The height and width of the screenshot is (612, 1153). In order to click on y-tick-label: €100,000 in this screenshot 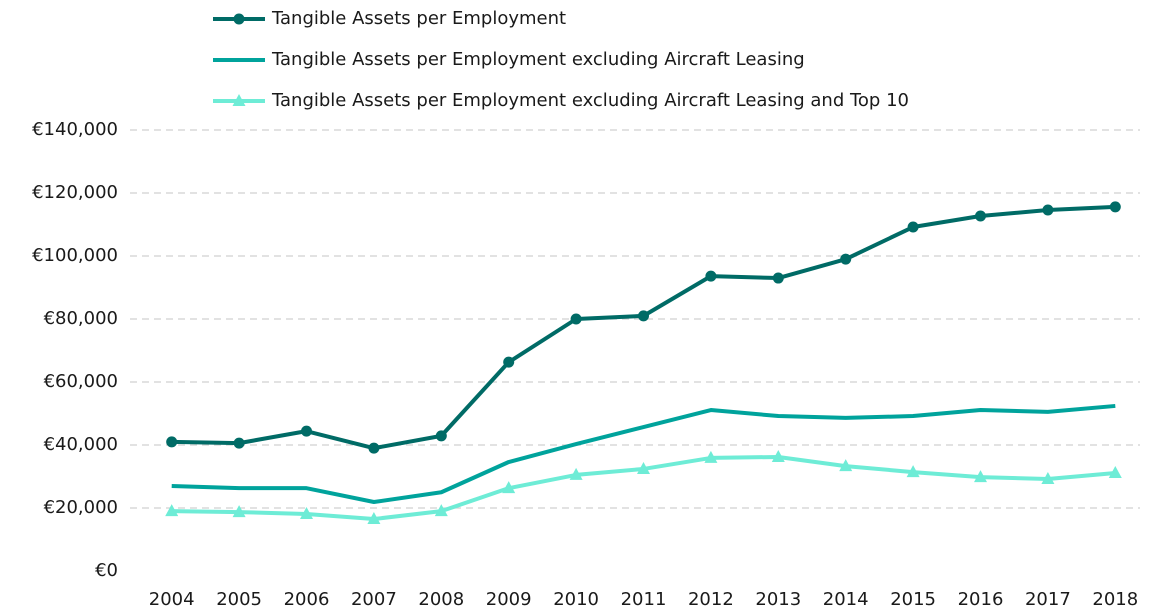, I will do `click(75, 255)`.